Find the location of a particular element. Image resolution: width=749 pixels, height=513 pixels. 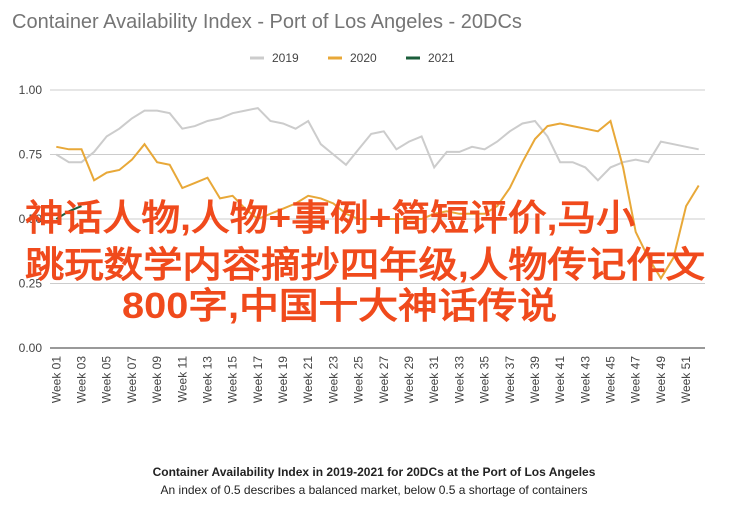

x-tick-label: Week 21 is located at coordinates (308, 379).